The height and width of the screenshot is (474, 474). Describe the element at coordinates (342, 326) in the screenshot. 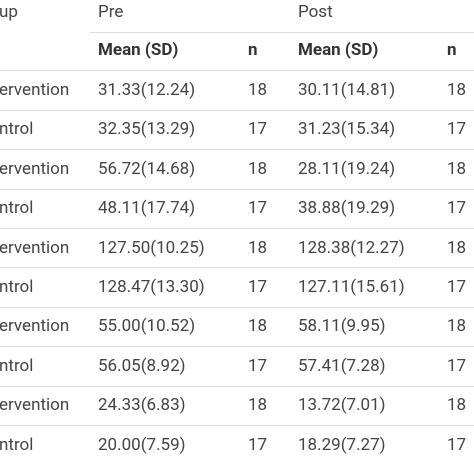

I see `table-cell: 58.11(9.95)` at that location.